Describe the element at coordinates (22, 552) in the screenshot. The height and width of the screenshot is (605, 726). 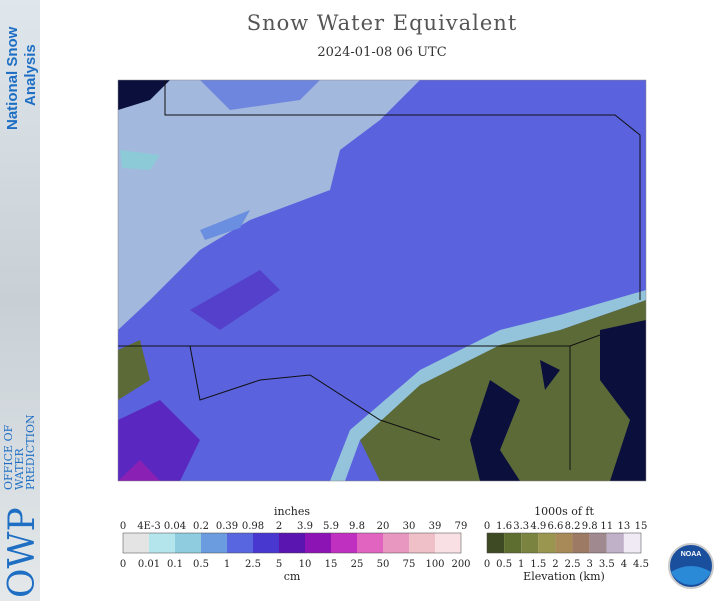
I see `logo: OWP` at that location.